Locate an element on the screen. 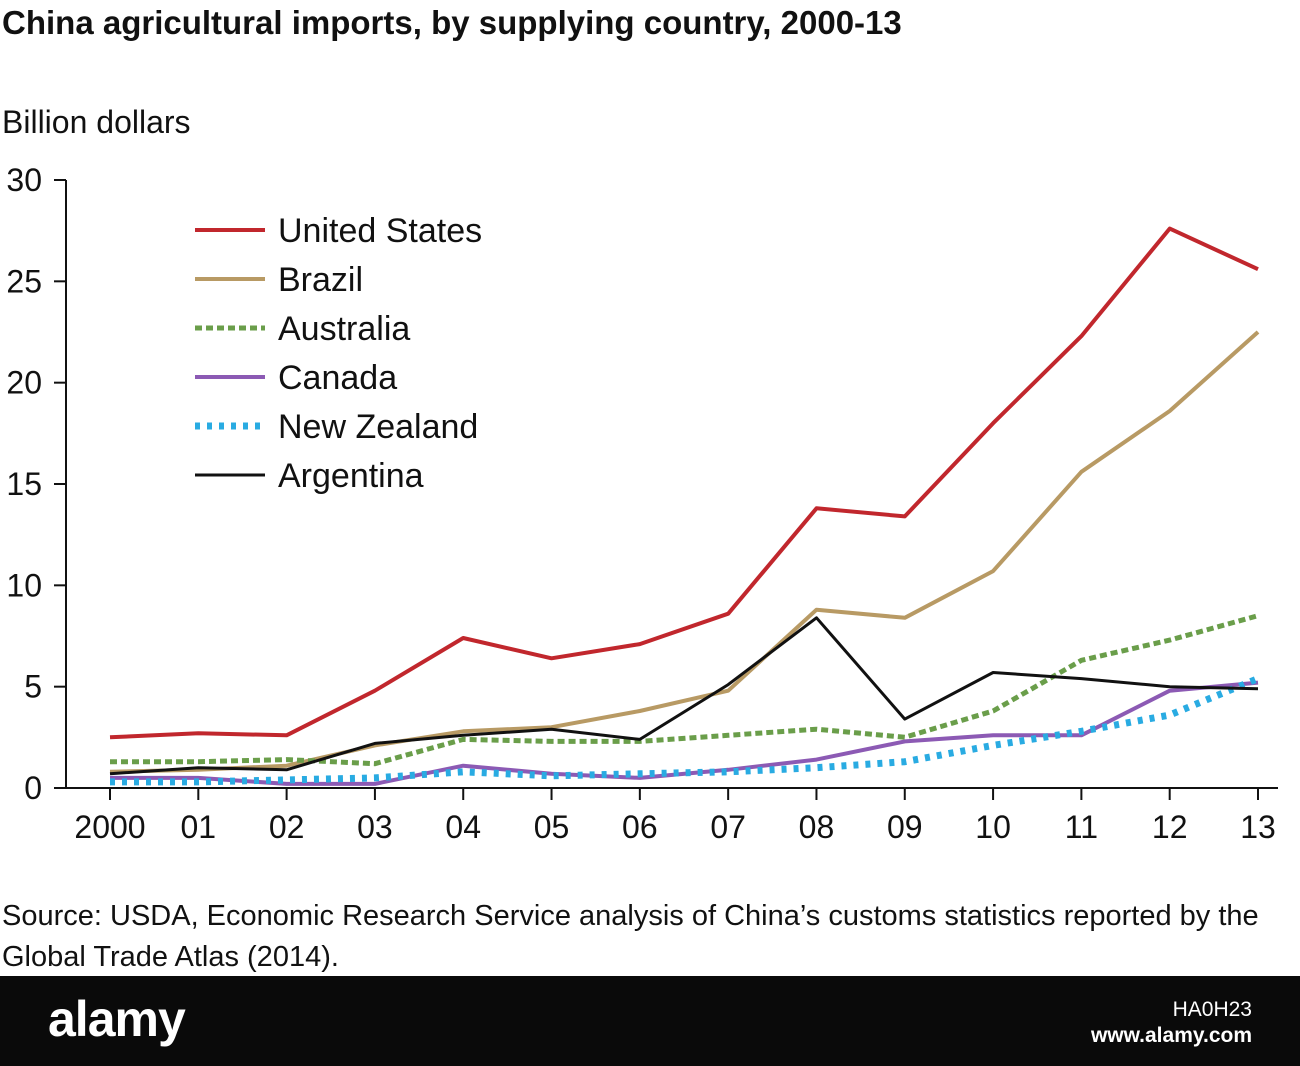 This screenshot has height=1066, width=1300. x-tick-label: 07 is located at coordinates (728, 827).